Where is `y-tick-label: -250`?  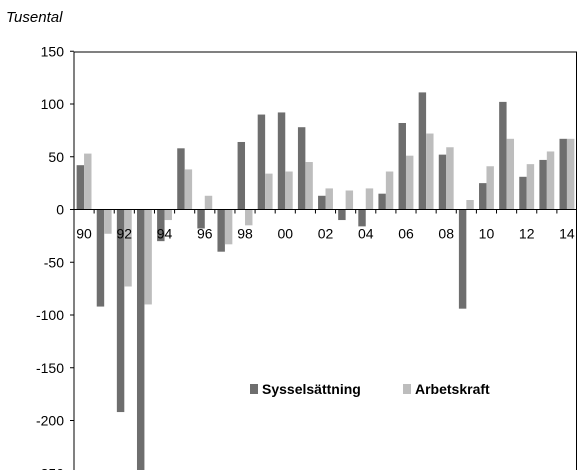 y-tick-label: -250 is located at coordinates (50, 467).